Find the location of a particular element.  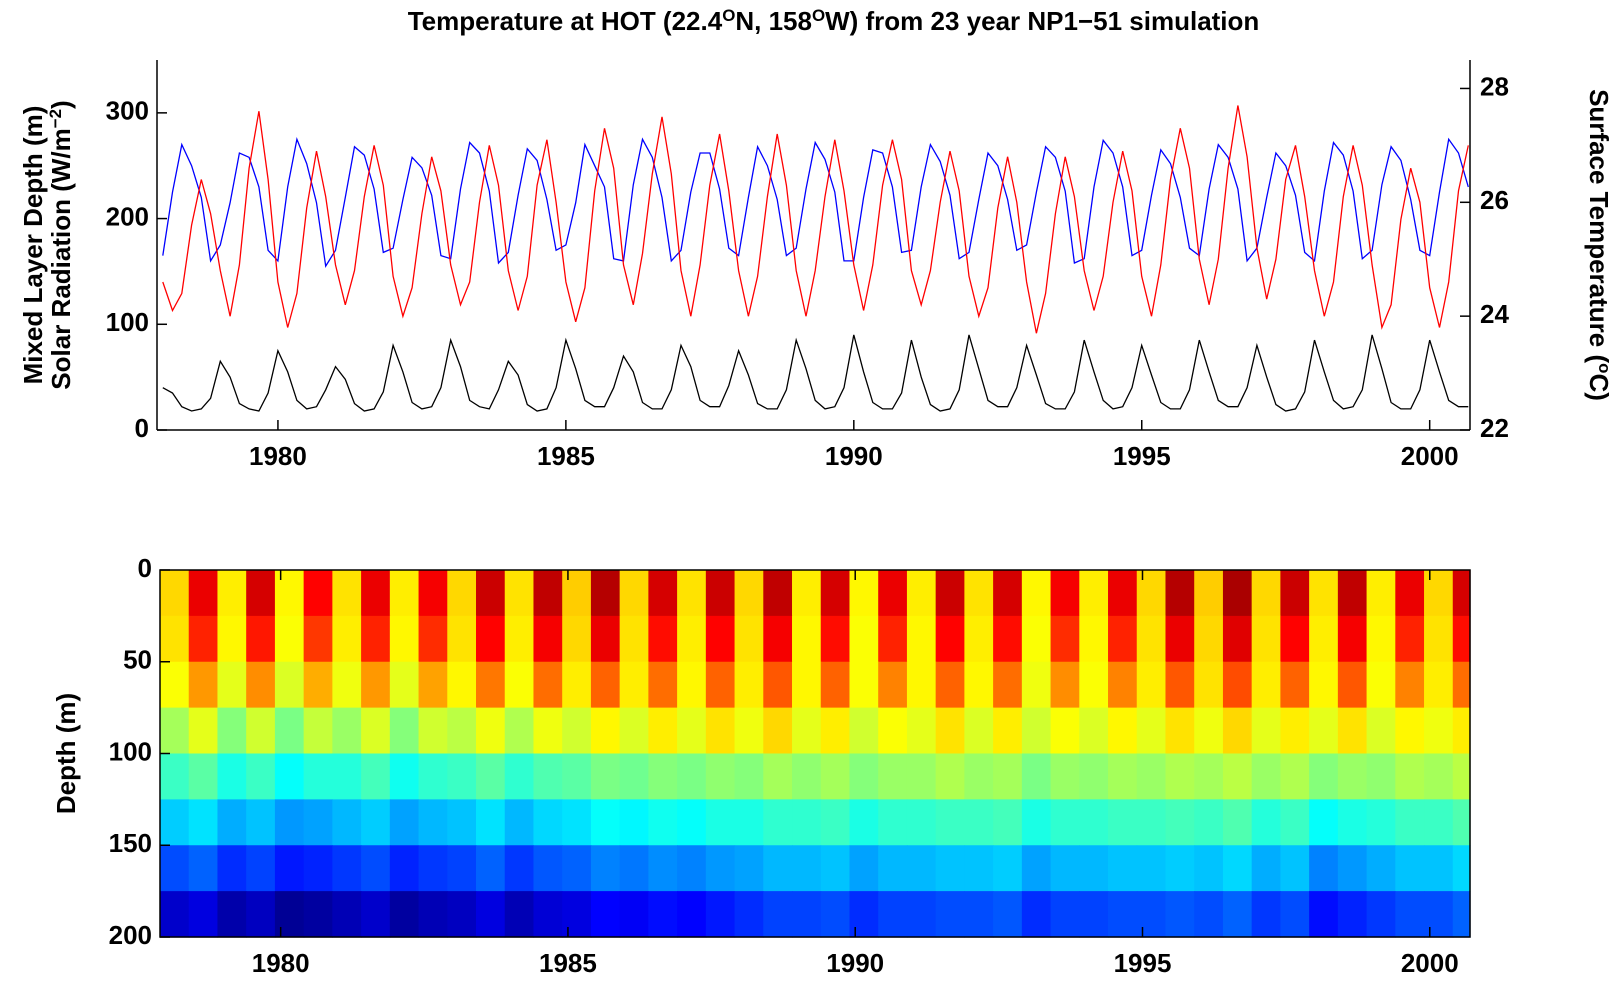

y-axis-label-part: Mixed Layer Depth (m) is located at coordinates (33, 245).